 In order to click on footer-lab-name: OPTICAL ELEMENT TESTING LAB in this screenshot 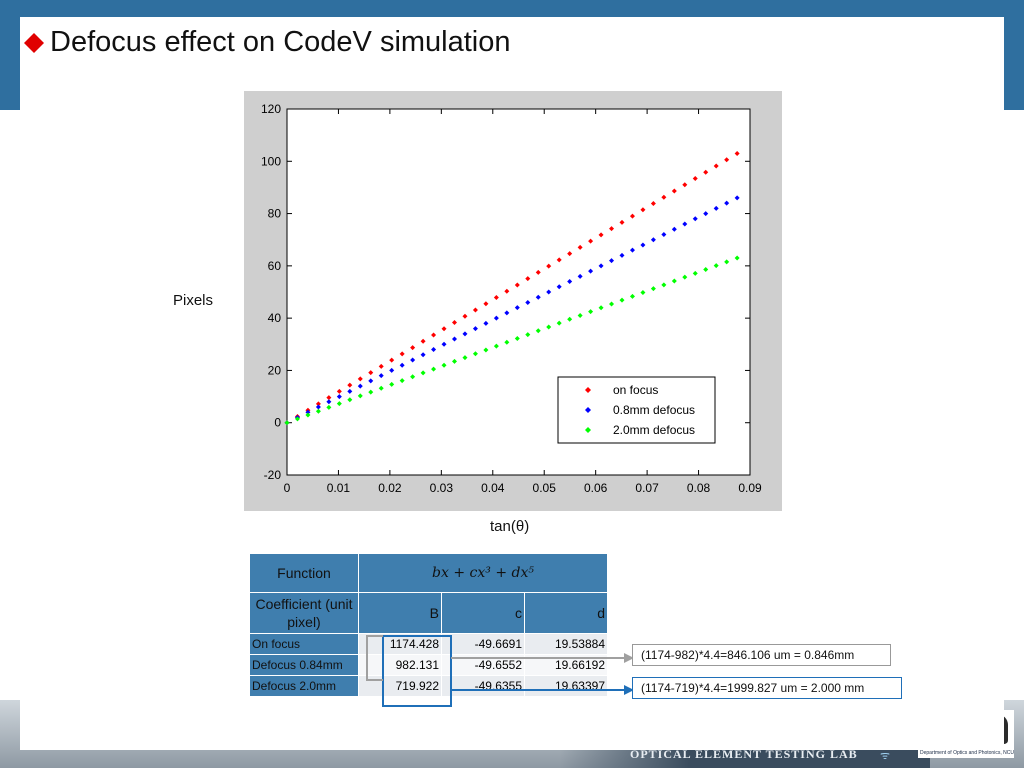, I will do `click(744, 754)`.